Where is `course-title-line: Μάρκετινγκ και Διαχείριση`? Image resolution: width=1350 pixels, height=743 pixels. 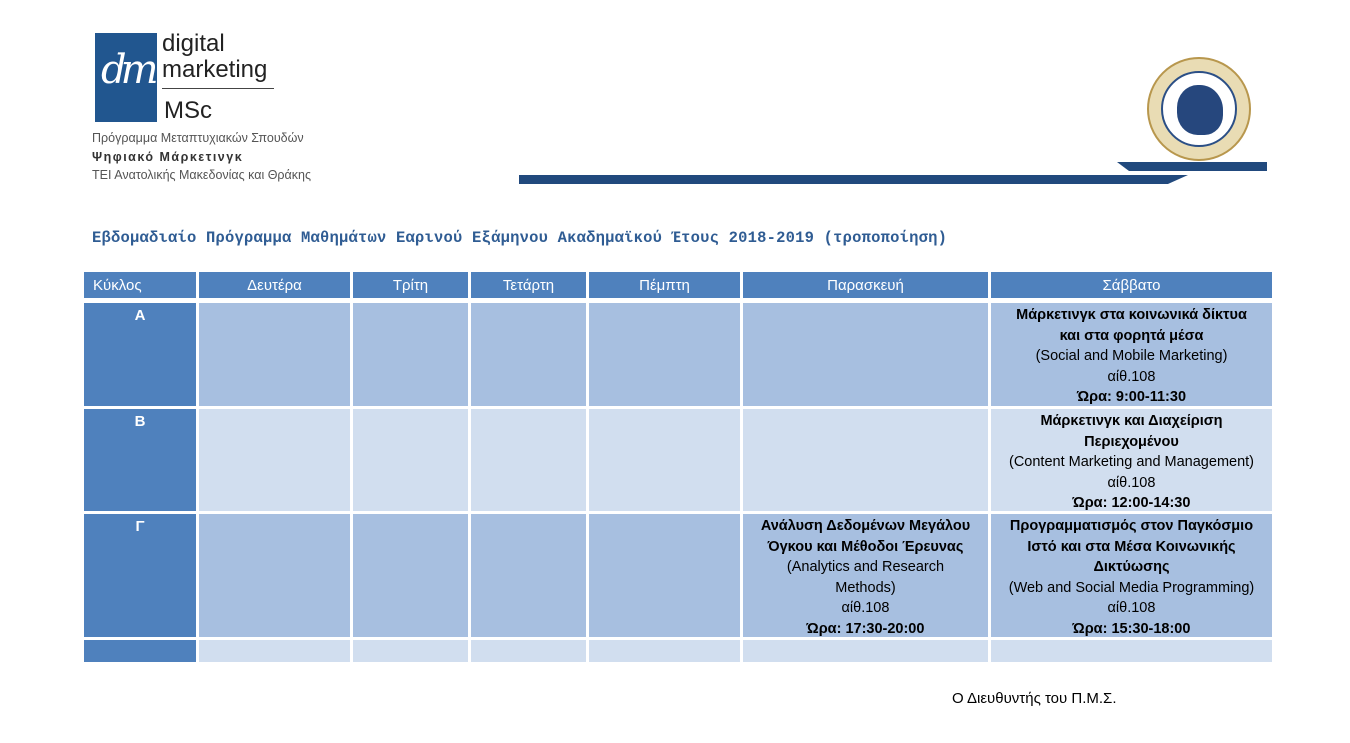
course-title-line: Μάρκετινγκ και Διαχείριση is located at coordinates (1131, 421).